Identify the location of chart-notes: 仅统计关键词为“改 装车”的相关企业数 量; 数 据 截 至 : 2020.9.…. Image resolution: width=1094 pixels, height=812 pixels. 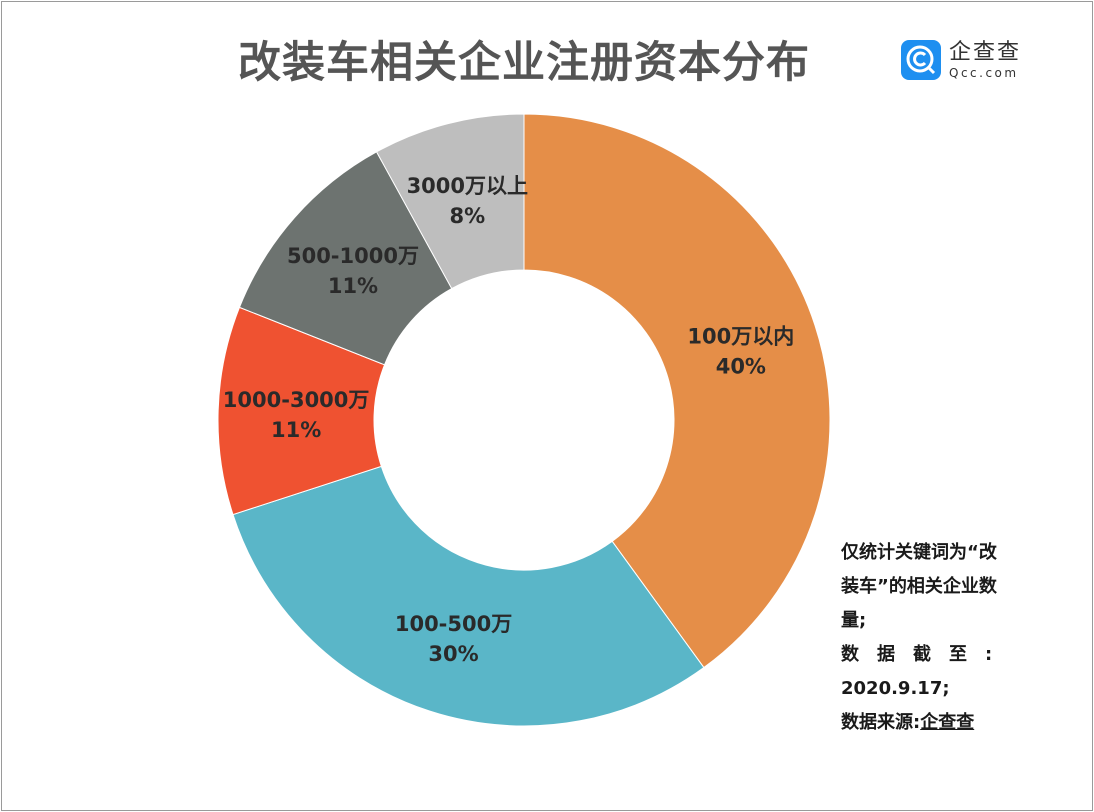
(936, 638).